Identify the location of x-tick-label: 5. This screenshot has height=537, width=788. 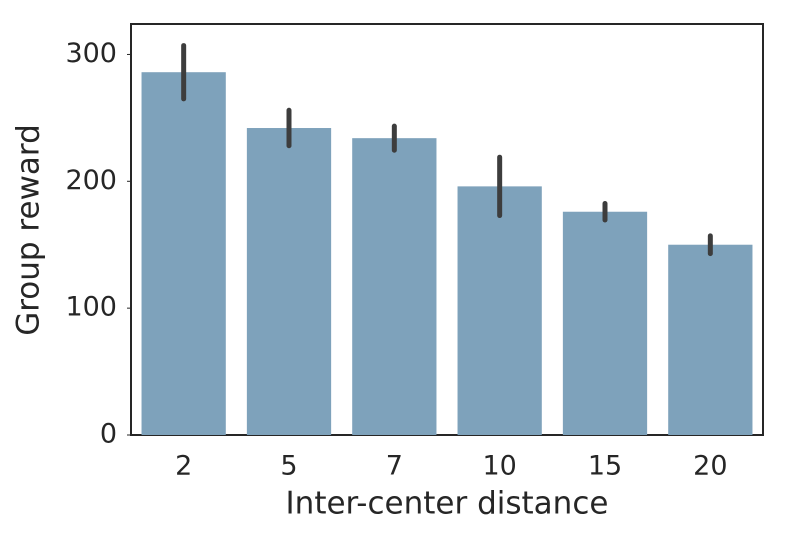
(288, 466).